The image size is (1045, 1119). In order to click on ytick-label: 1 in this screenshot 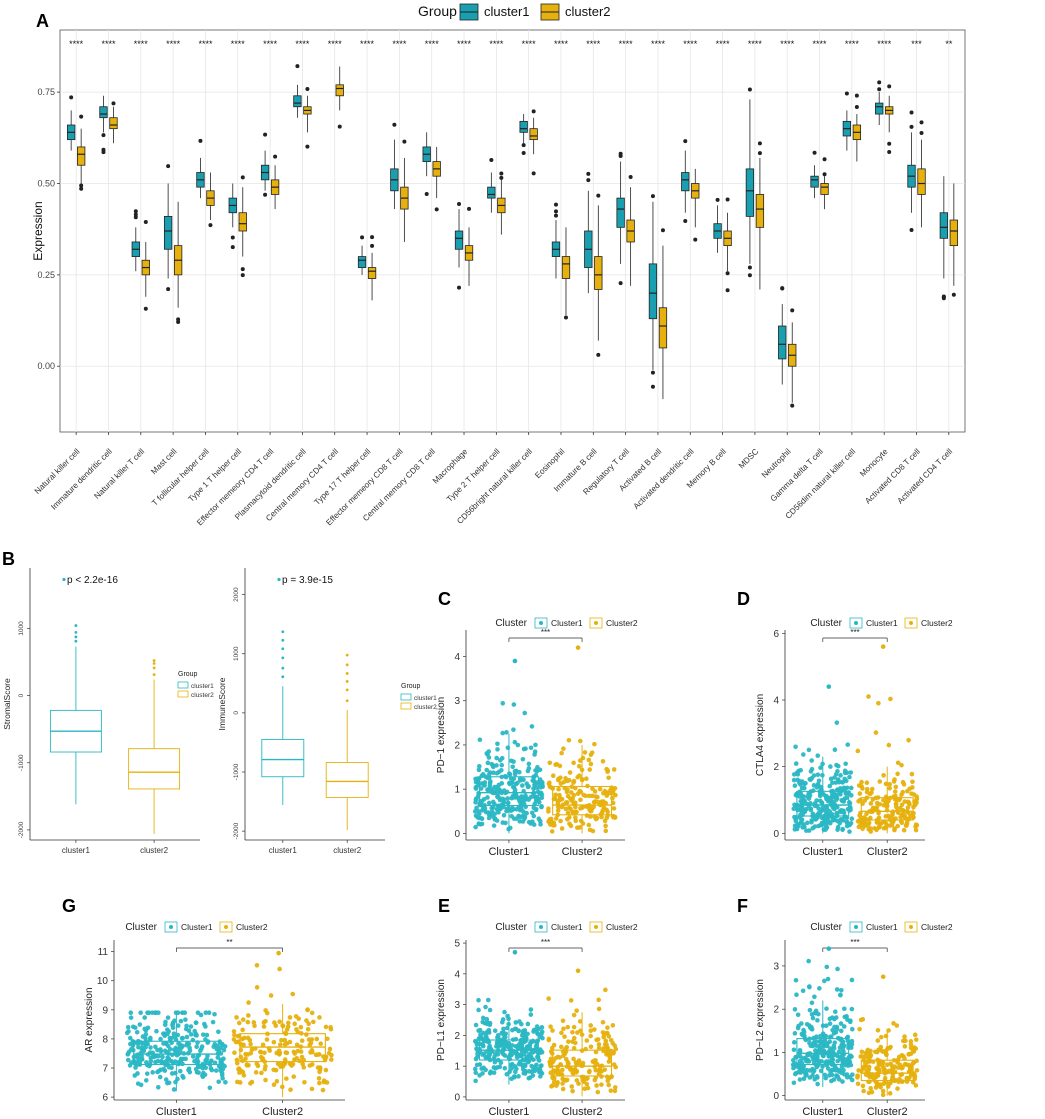, I will do `click(776, 1053)`.